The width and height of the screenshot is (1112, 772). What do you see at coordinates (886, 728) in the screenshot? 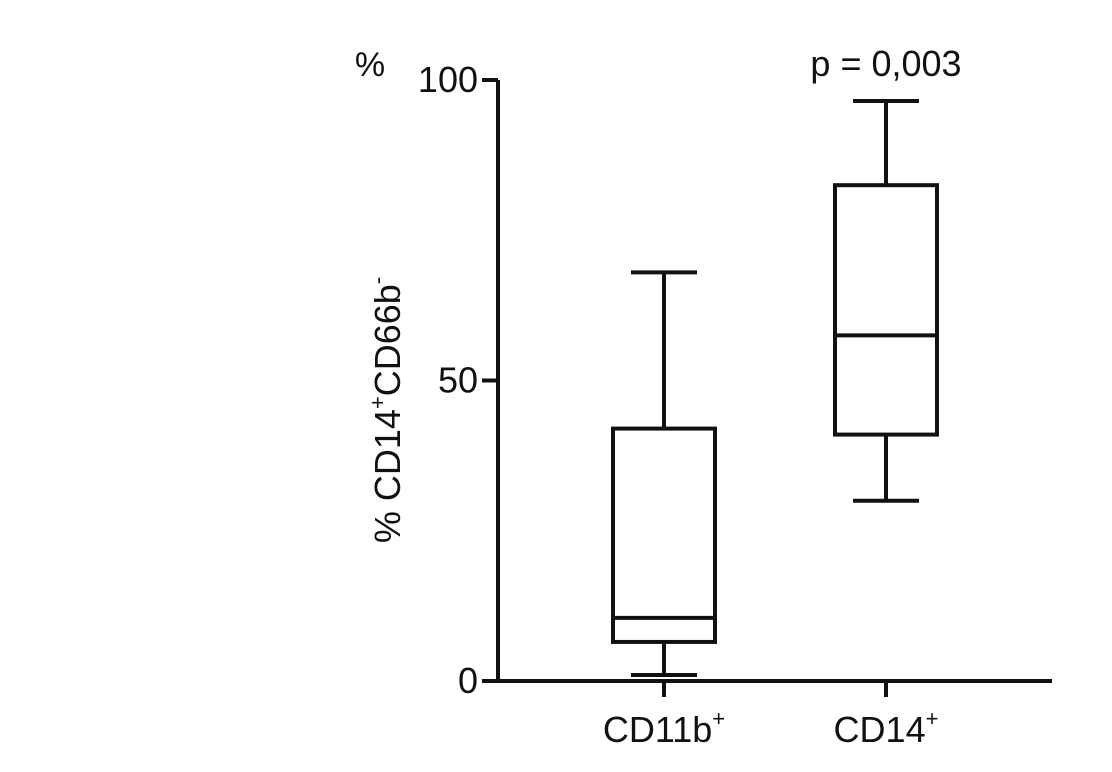
I see `x-category-label: CD14+` at bounding box center [886, 728].